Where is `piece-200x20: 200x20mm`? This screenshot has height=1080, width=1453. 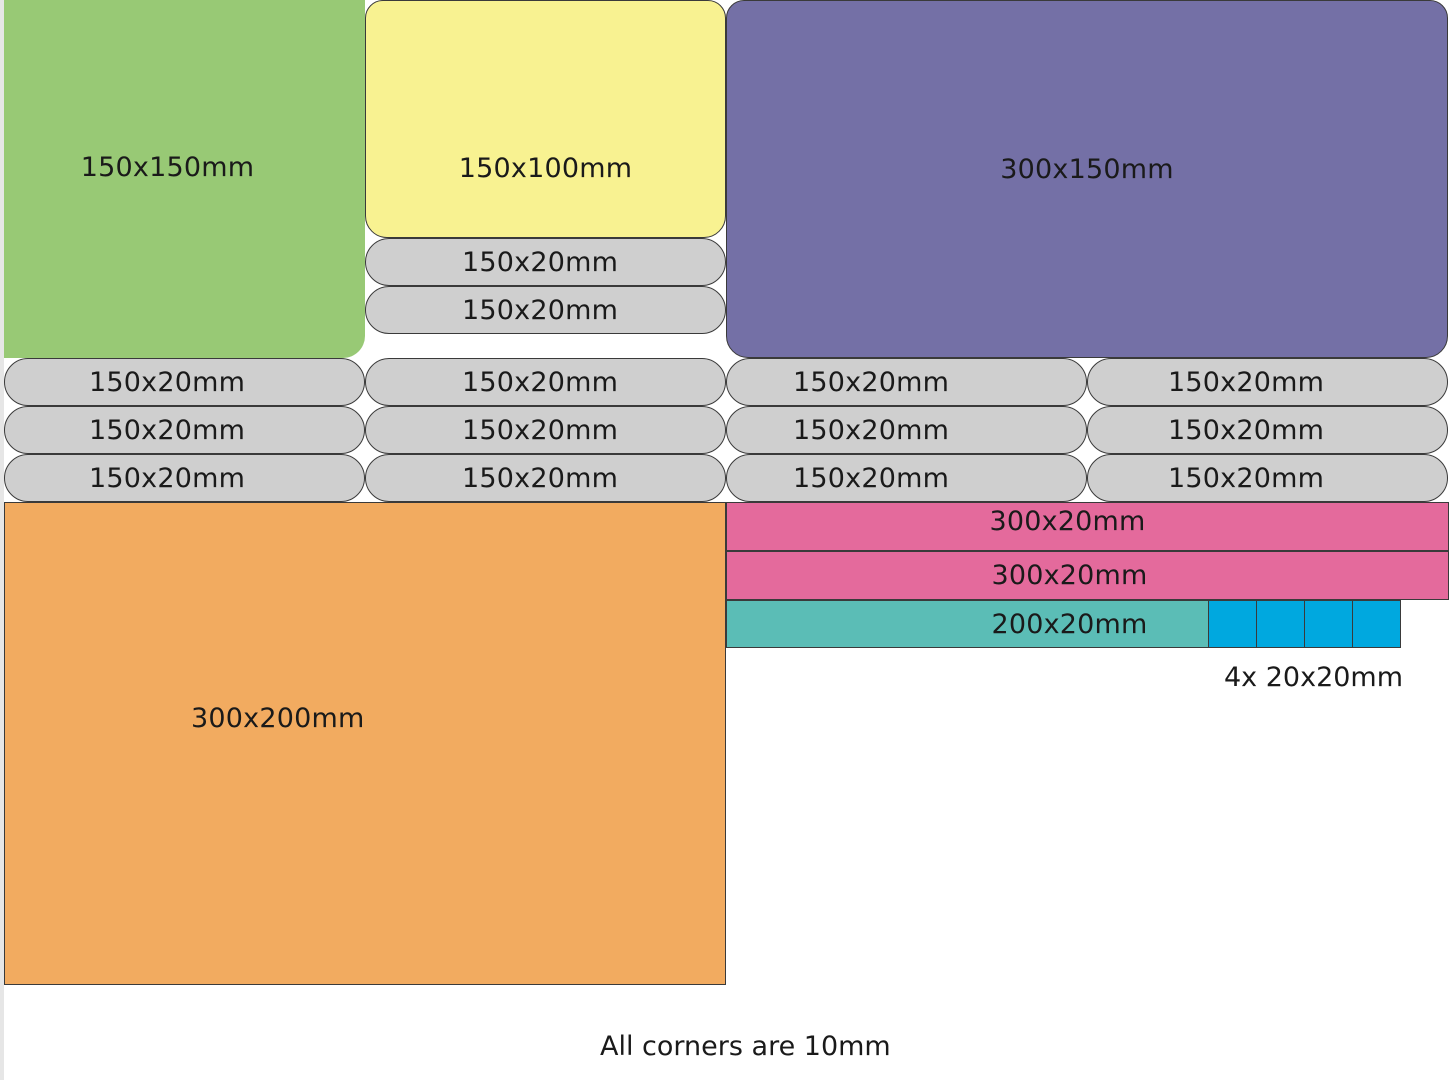 piece-200x20: 200x20mm is located at coordinates (967, 624).